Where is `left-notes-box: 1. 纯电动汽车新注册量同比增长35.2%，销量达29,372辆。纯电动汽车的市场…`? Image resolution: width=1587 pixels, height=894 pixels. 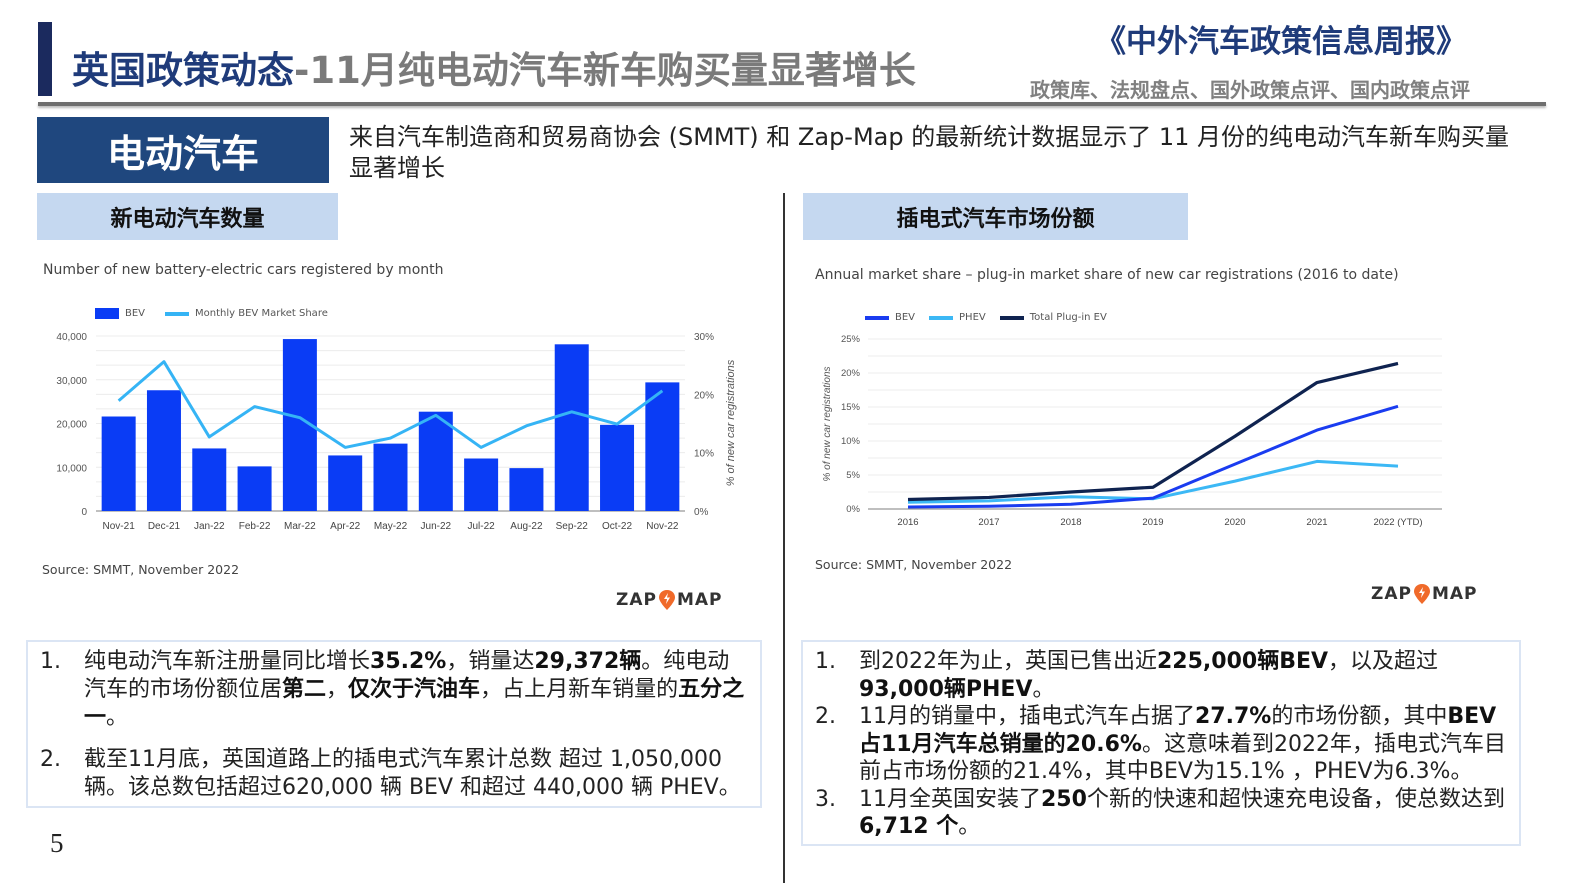
left-notes-box: 1. 纯电动汽车新注册量同比增长35.2%，销量达29,372辆。纯电动汽车的市场… is located at coordinates (394, 724).